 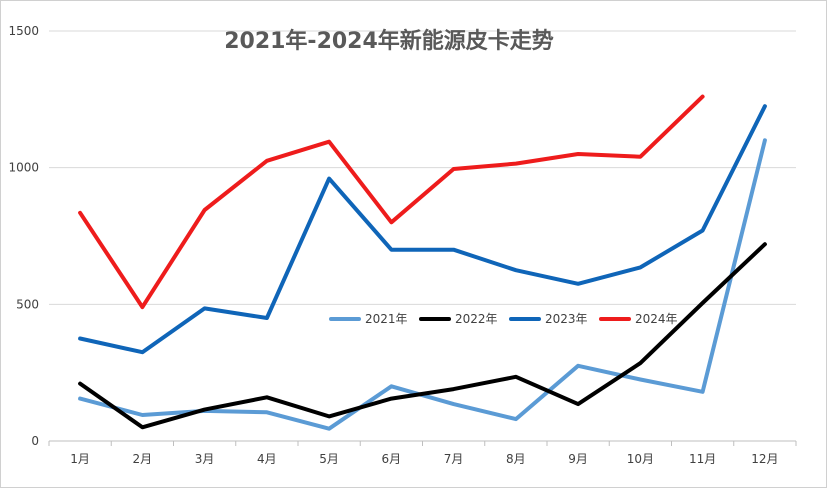 What do you see at coordinates (392, 459) in the screenshot?
I see `x-tick-label: 6月` at bounding box center [392, 459].